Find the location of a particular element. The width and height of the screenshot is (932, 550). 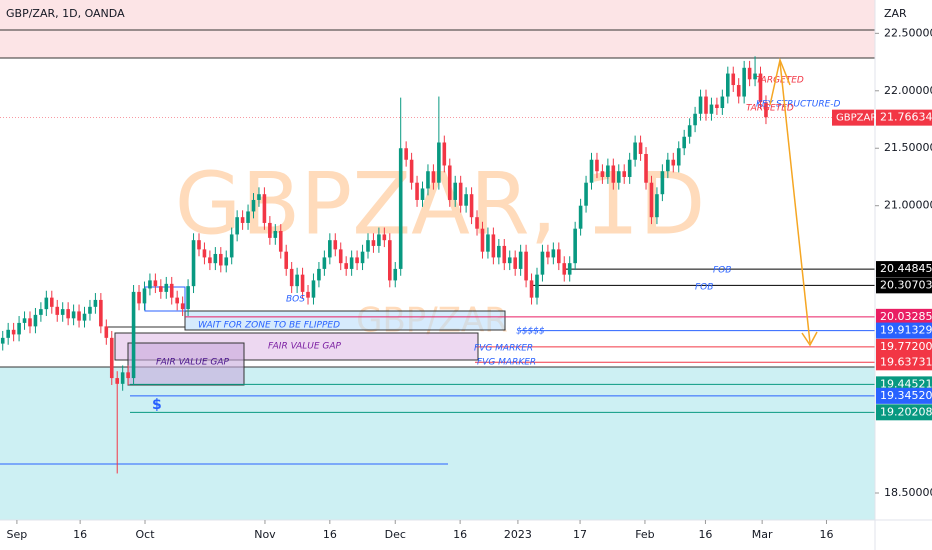

price-label: 20.30703 is located at coordinates (906, 284).